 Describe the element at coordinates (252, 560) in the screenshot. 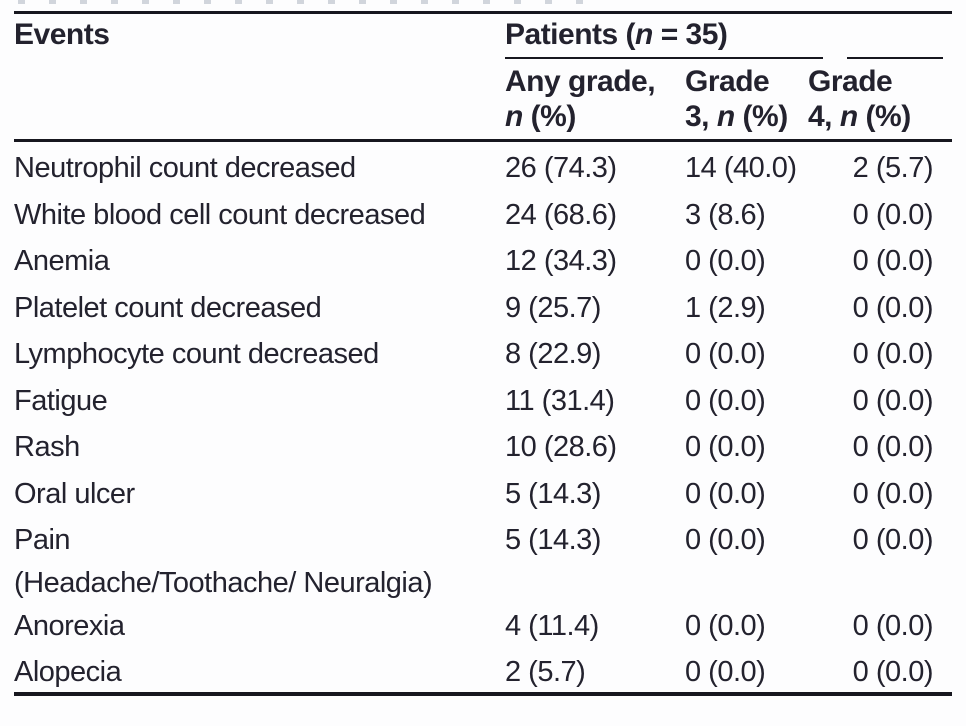

I see `event-name-cell: Pain (Headache/Toothache/ Neuralgia)` at that location.